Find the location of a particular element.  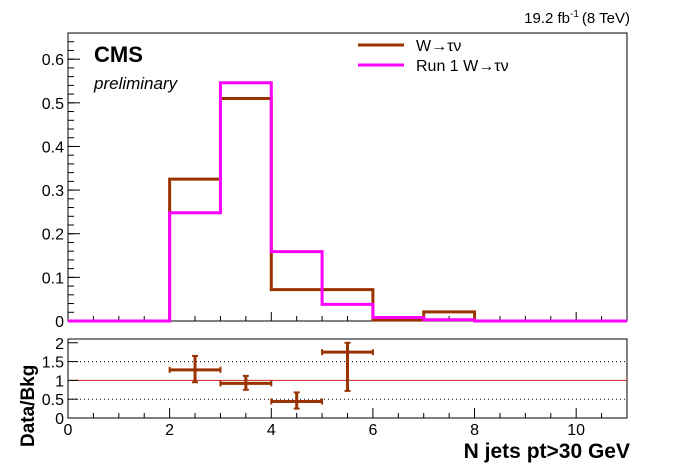

x-tick-label: 8 is located at coordinates (474, 430).